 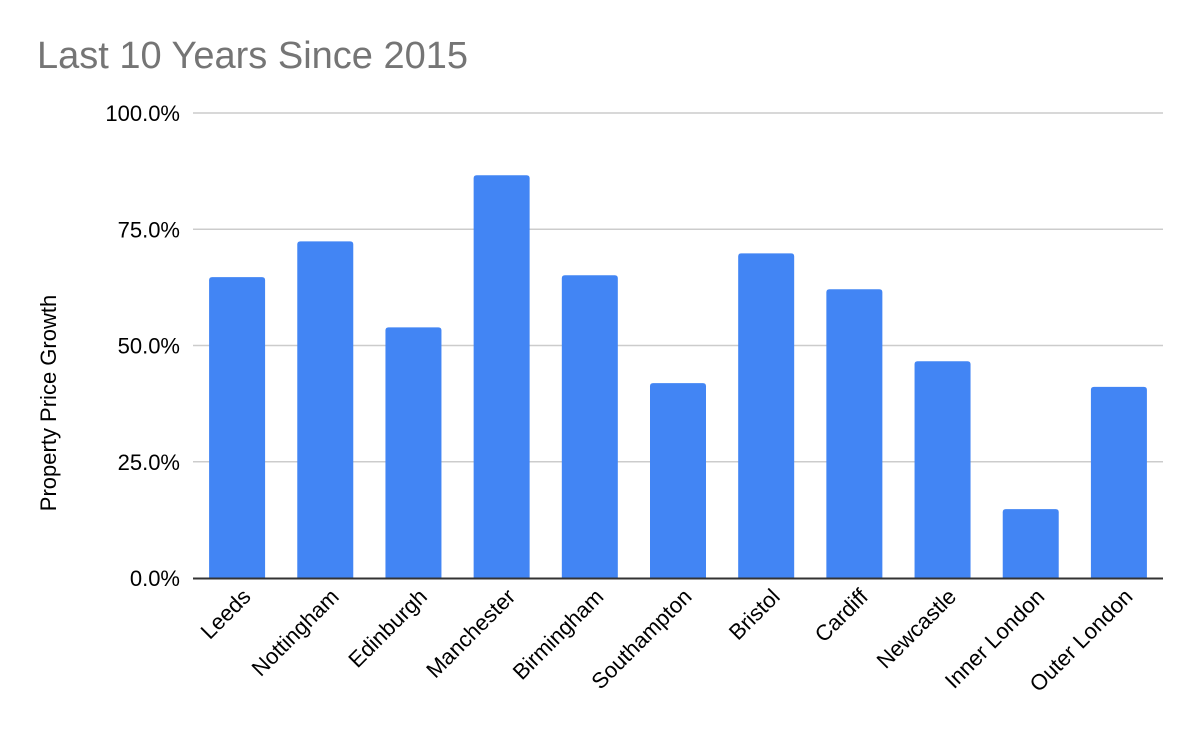 What do you see at coordinates (149, 229) in the screenshot?
I see `y-tick-label: 75.0%` at bounding box center [149, 229].